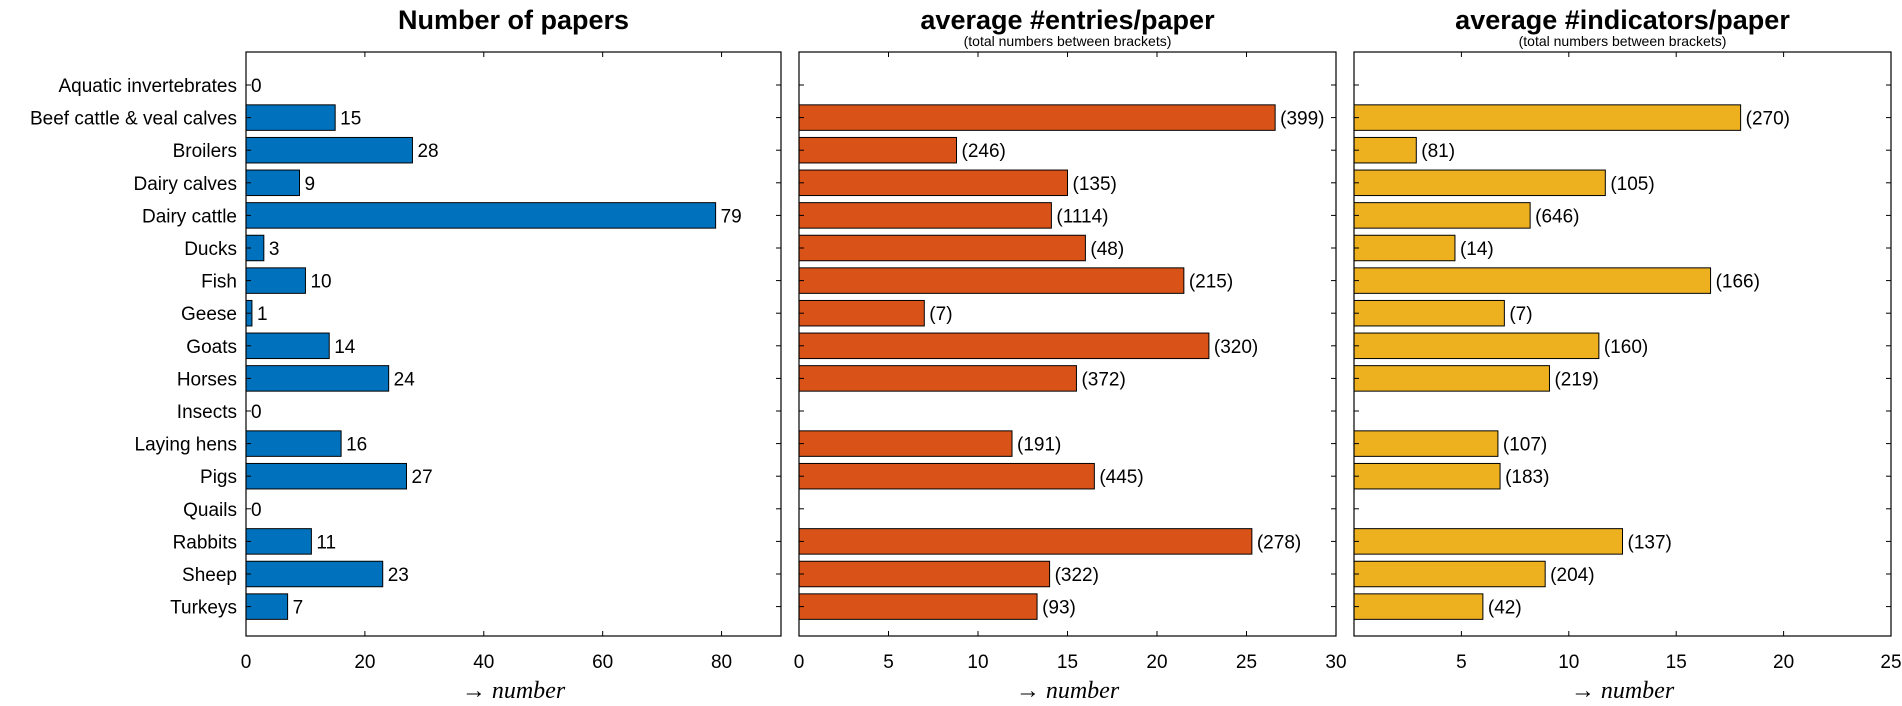 The width and height of the screenshot is (1902, 706). What do you see at coordinates (350, 119) in the screenshot?
I see `data-label: 15` at bounding box center [350, 119].